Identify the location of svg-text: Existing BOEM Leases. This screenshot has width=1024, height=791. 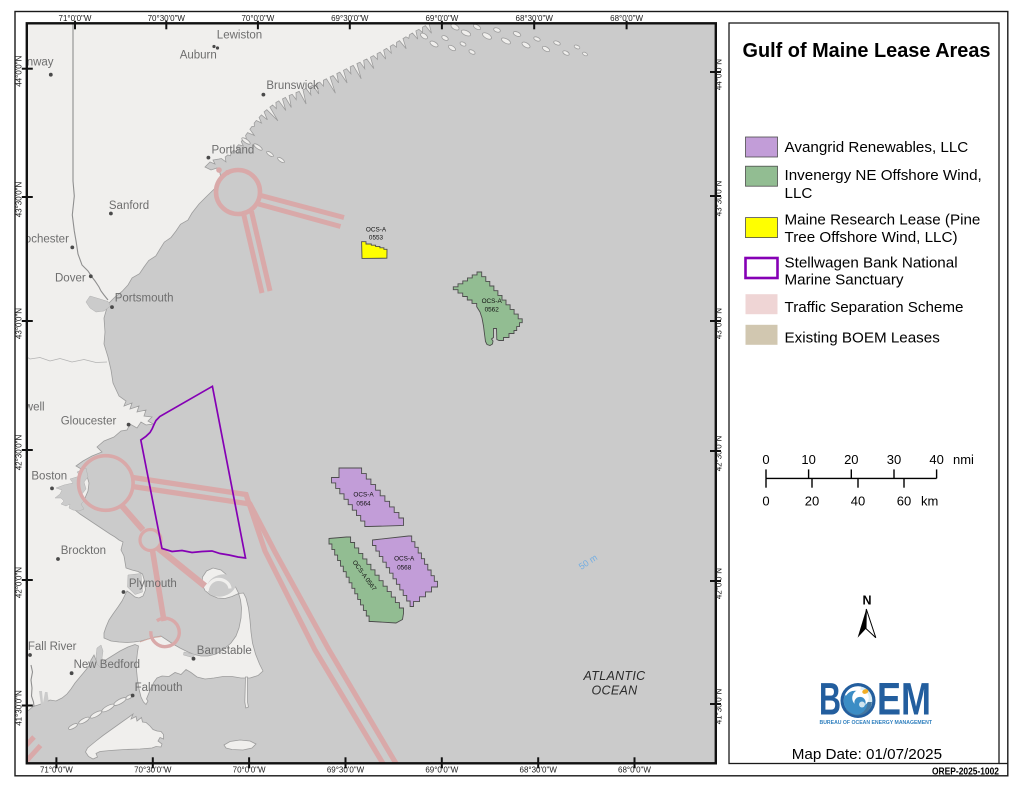
(863, 338).